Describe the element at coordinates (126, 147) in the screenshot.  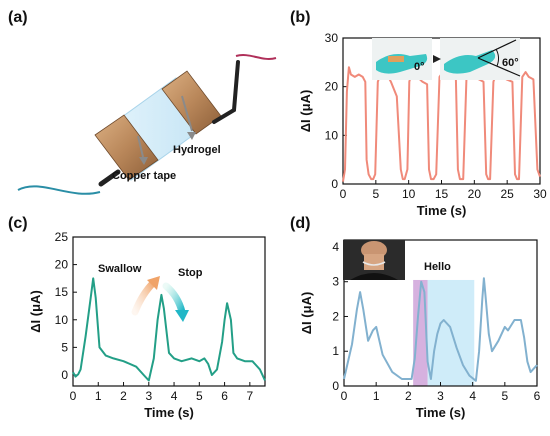
I see `copper-tape-left` at that location.